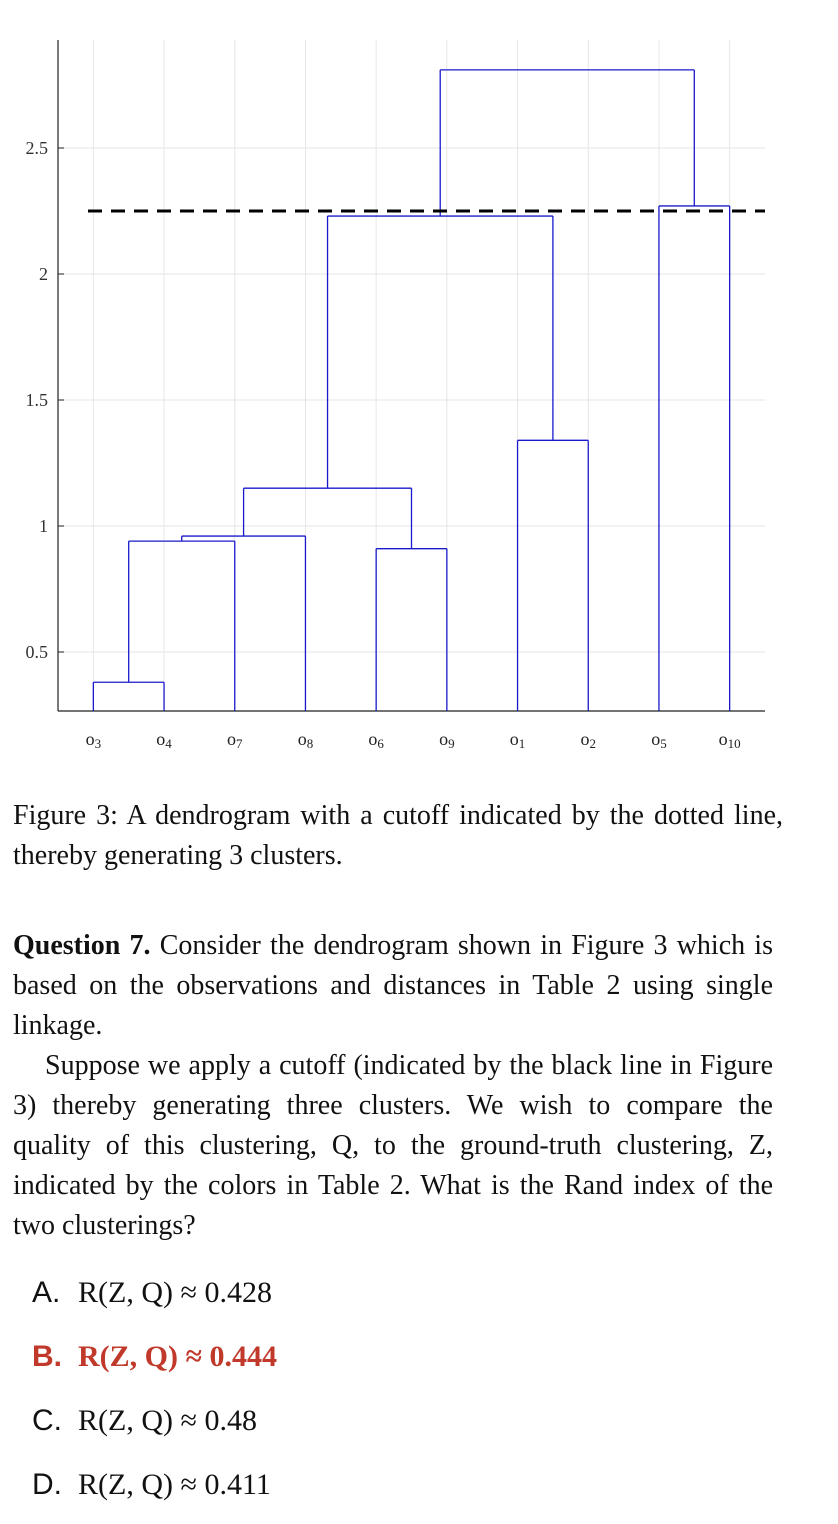 This screenshot has width=838, height=1524. I want to click on leaf-labels: o3 o4 o7 o8 o6 o9 o1 o2 o5 o10, so click(413, 740).